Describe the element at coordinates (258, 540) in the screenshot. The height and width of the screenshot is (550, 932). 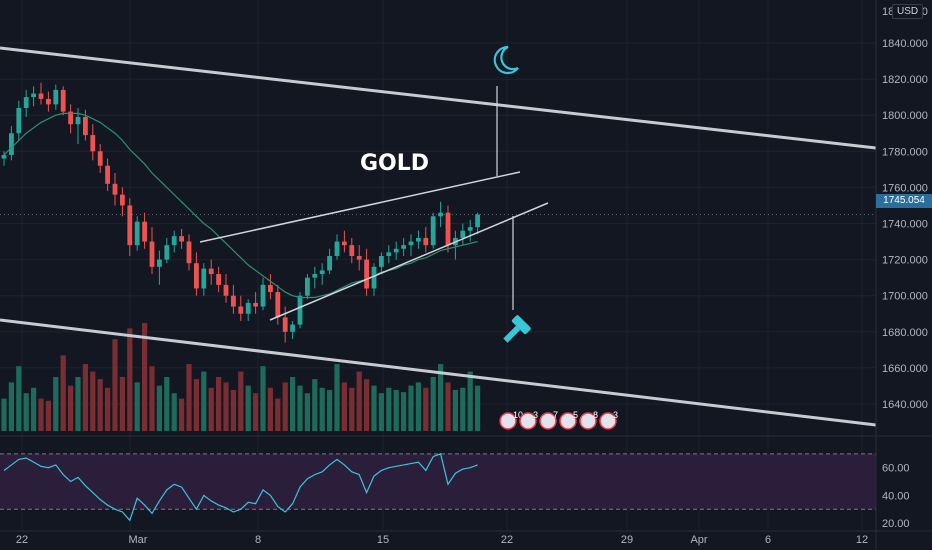
I see `time-tick-label: 8` at that location.